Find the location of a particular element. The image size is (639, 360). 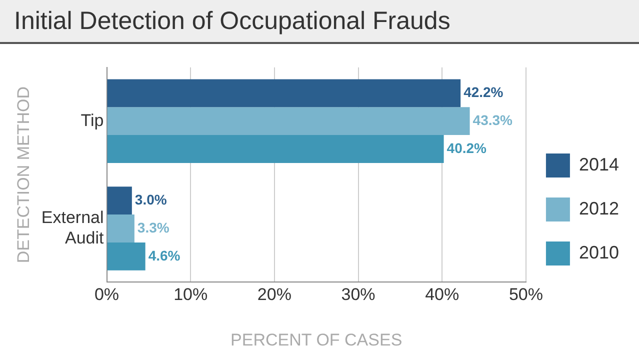

text: 40.2% is located at coordinates (466, 148).